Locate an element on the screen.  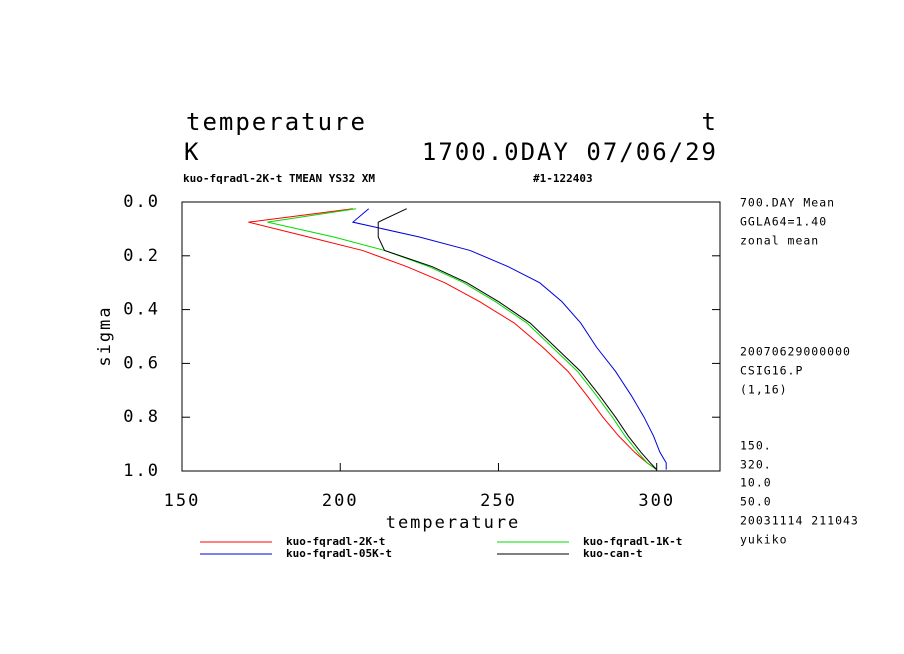
note: 700.DAY Mean is located at coordinates (787, 203).